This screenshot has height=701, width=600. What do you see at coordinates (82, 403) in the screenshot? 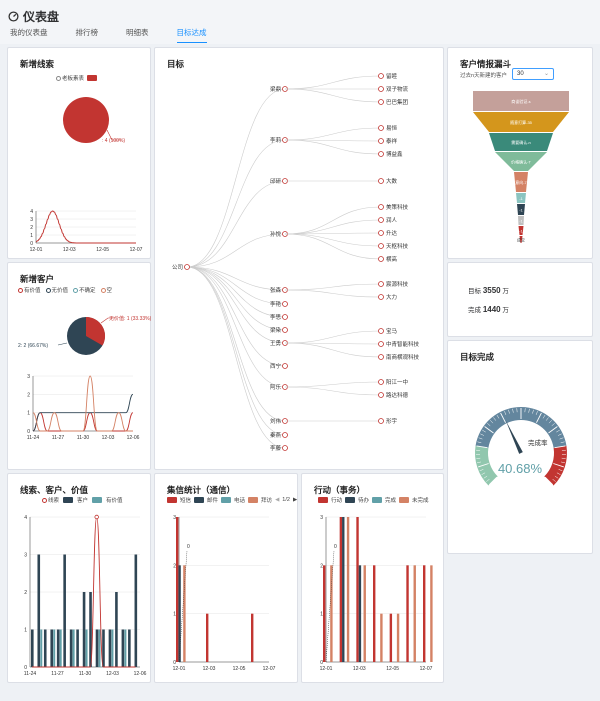
I see `series-line` at bounding box center [82, 403].